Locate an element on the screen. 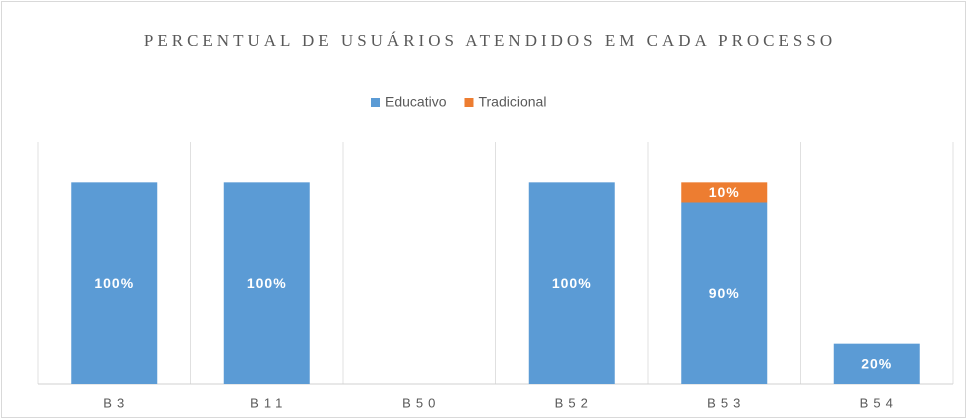  data-label: 20% is located at coordinates (876, 364).